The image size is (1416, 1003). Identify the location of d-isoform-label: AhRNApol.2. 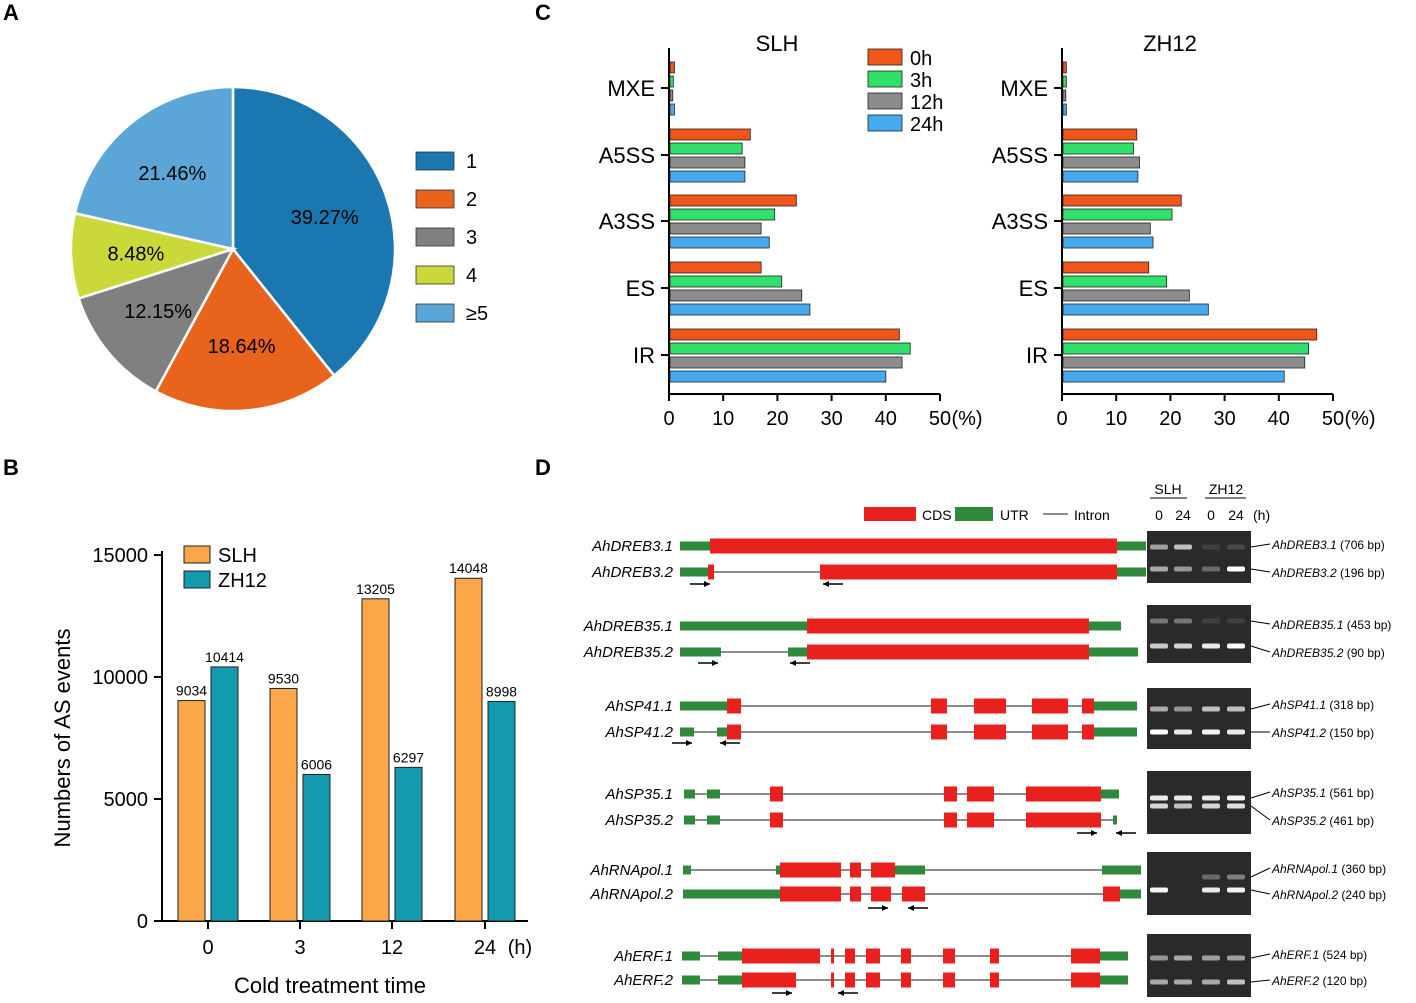
(631, 894).